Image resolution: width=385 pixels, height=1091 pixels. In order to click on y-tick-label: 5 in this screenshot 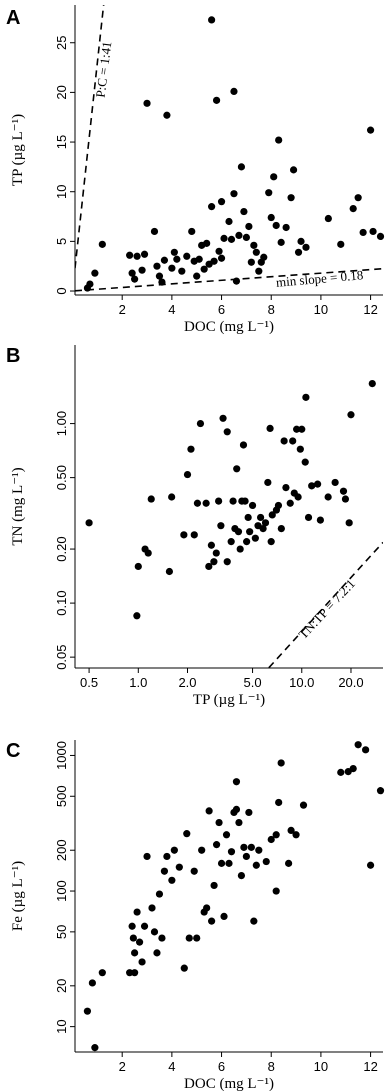, I will do `click(61, 241)`.